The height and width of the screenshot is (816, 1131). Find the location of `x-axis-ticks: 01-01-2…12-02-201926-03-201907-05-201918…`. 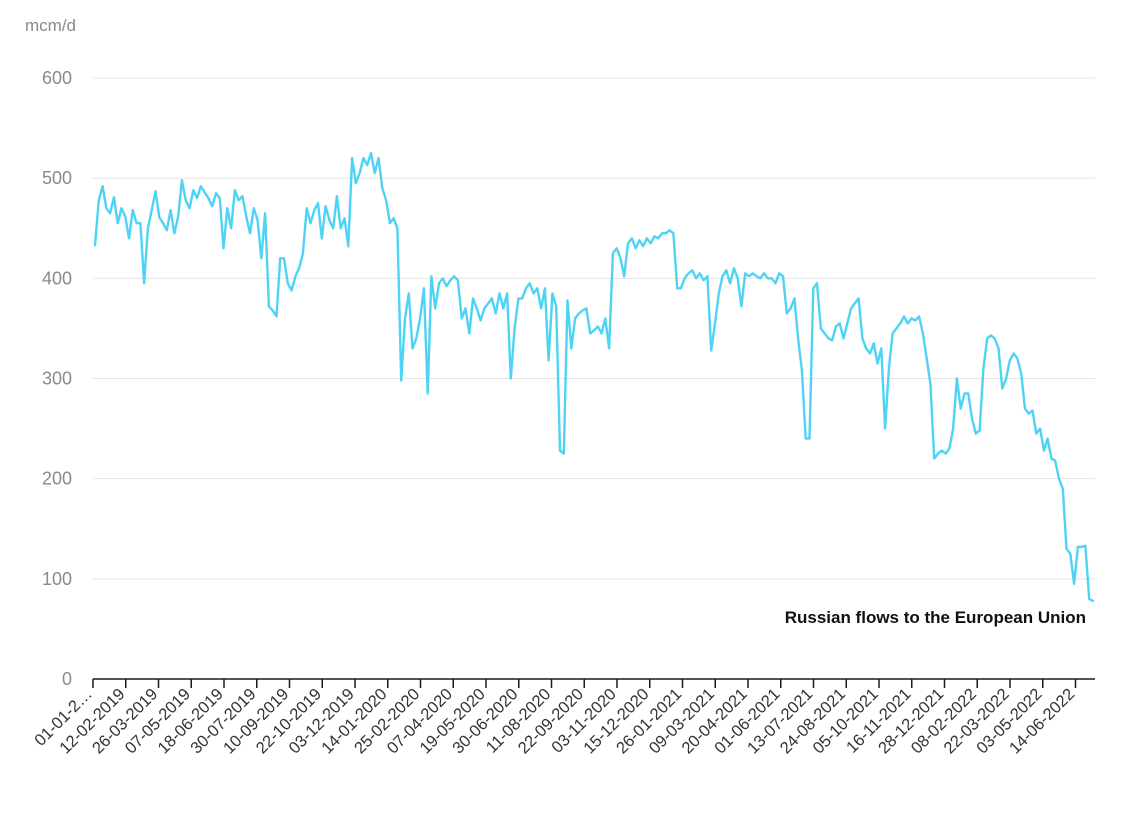

x-axis-ticks: 01-01-2…12-02-201926-03-201907-05-201918… is located at coordinates (554, 718).